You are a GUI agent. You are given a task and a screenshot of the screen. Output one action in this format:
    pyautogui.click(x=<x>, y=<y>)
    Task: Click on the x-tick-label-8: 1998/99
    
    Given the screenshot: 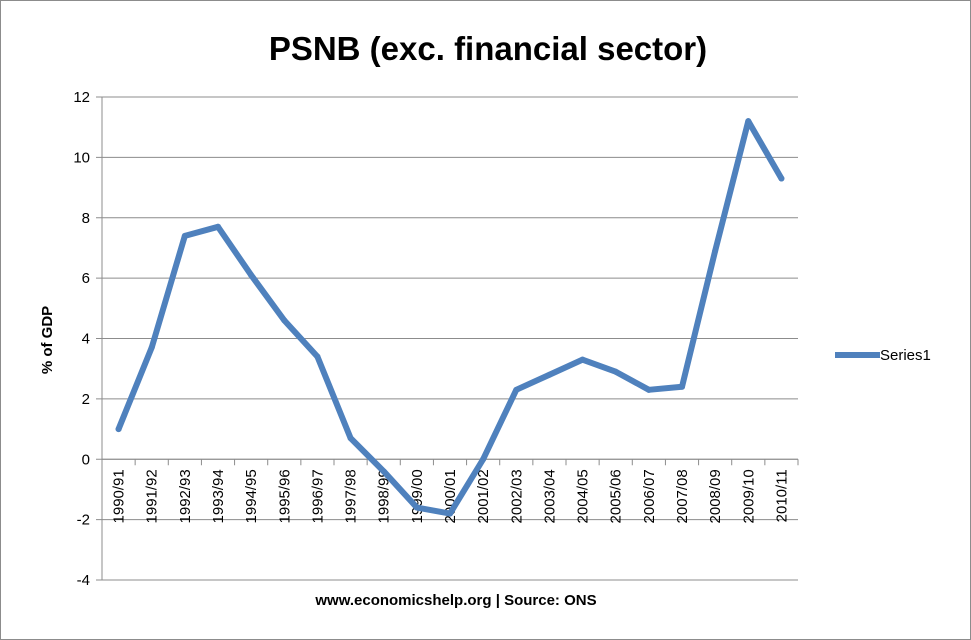 What is the action you would take?
    pyautogui.click(x=384, y=496)
    